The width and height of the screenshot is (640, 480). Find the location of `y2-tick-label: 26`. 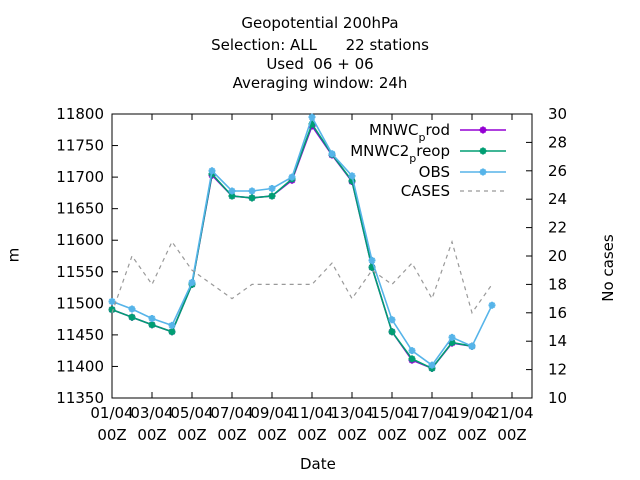

y2-tick-label: 26 is located at coordinates (557, 171).